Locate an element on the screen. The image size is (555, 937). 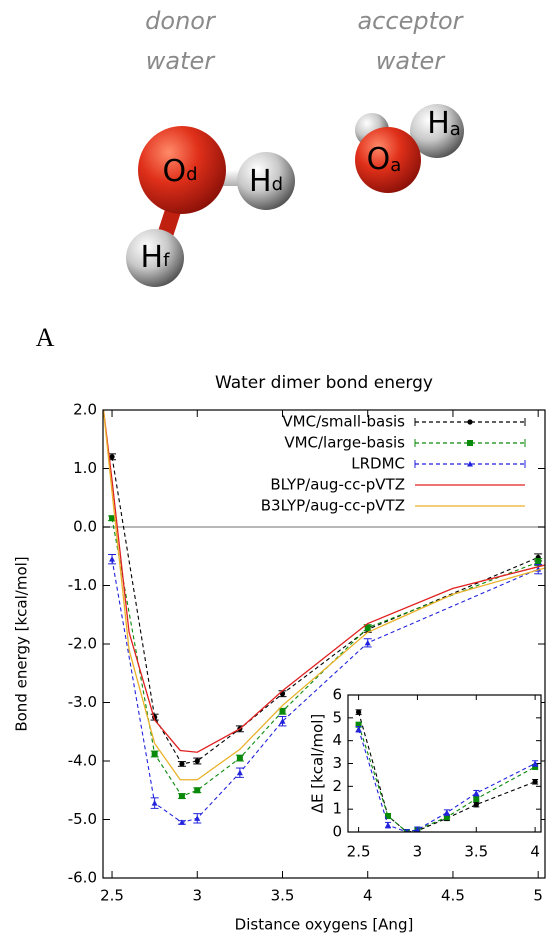
chart-title: Water dimer bond energy is located at coordinates (324, 383).